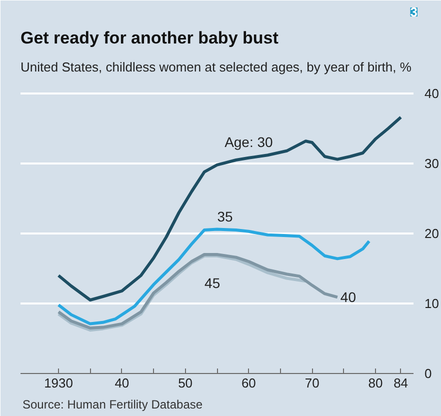 This screenshot has height=416, width=441. What do you see at coordinates (348, 297) in the screenshot?
I see `series-label: 40` at bounding box center [348, 297].